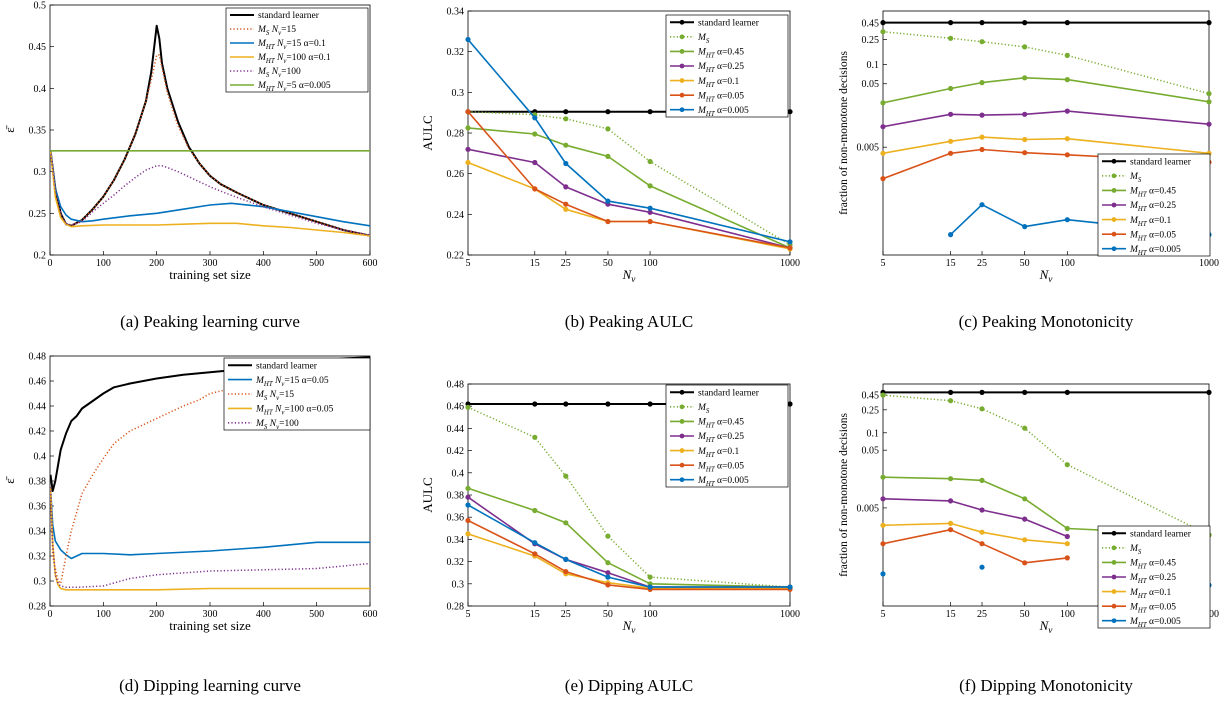  What do you see at coordinates (40, 457) in the screenshot?
I see `y-tick-label: 0.4` at bounding box center [40, 457].